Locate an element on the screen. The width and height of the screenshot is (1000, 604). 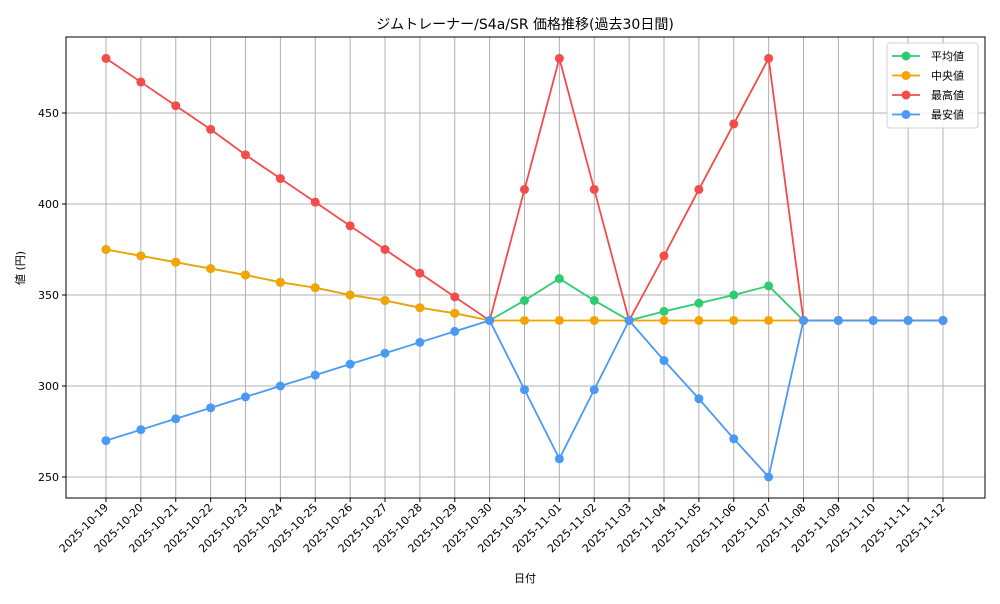
chart-title: ジムトレーナー/S4a/SR 価格推移(過去30日間) is located at coordinates (525, 25).